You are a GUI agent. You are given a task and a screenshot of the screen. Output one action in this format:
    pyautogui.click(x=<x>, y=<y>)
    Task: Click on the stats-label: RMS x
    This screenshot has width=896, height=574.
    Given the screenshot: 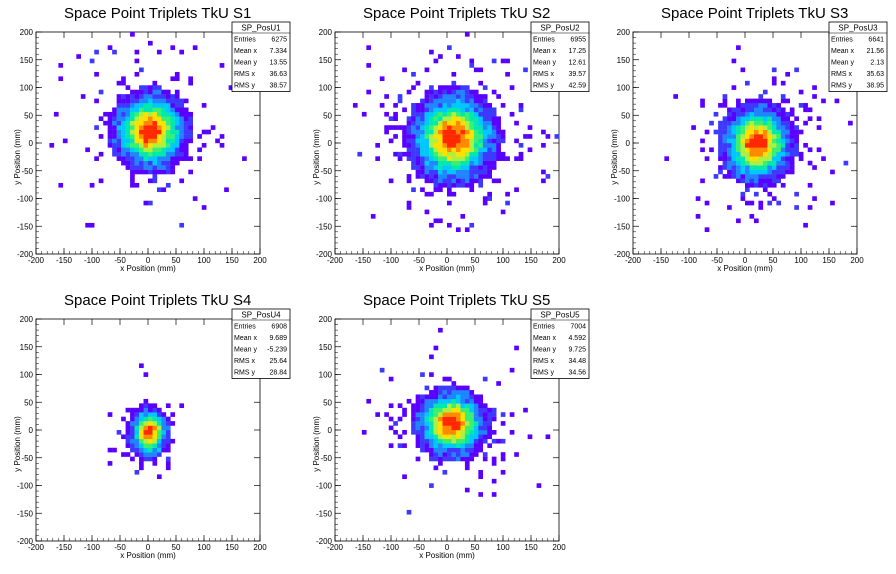 What is the action you would take?
    pyautogui.click(x=245, y=74)
    